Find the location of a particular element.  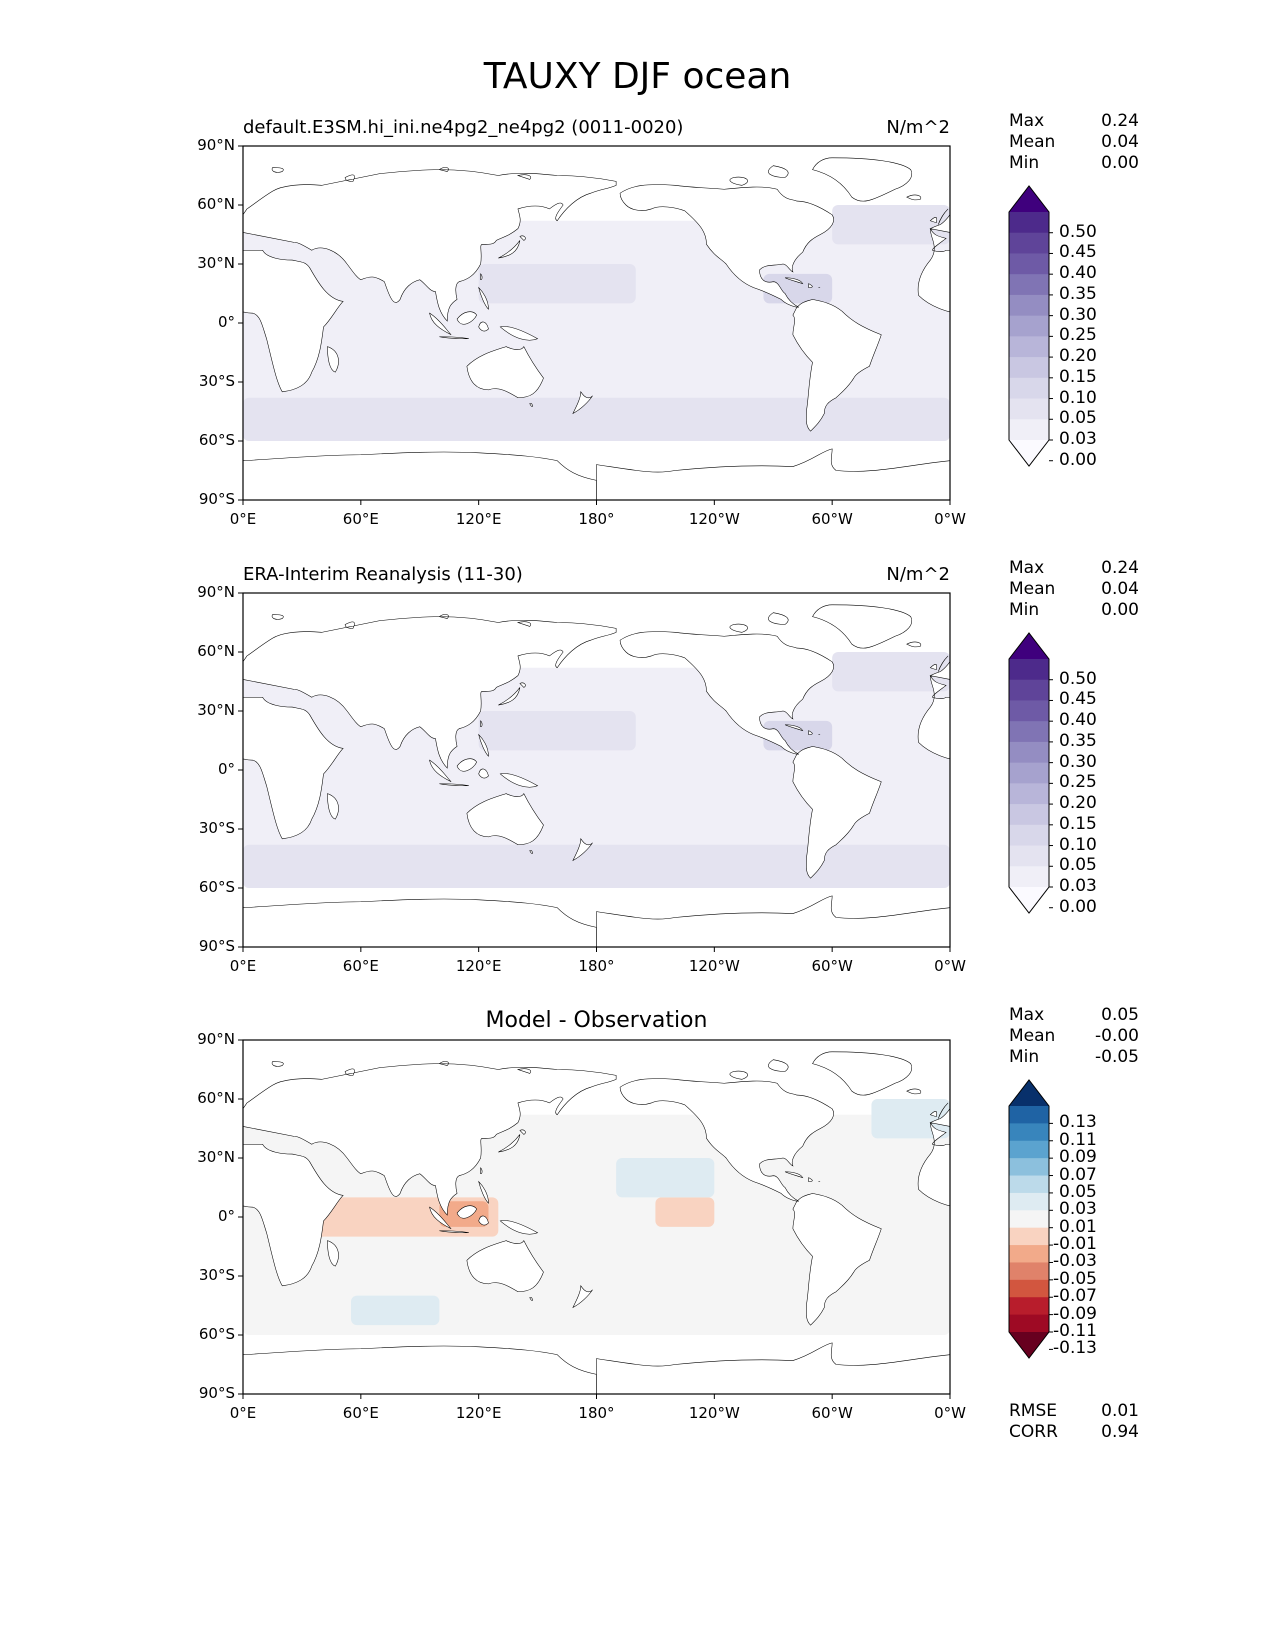

y-tick-label: 60°S is located at coordinates (216, 440).